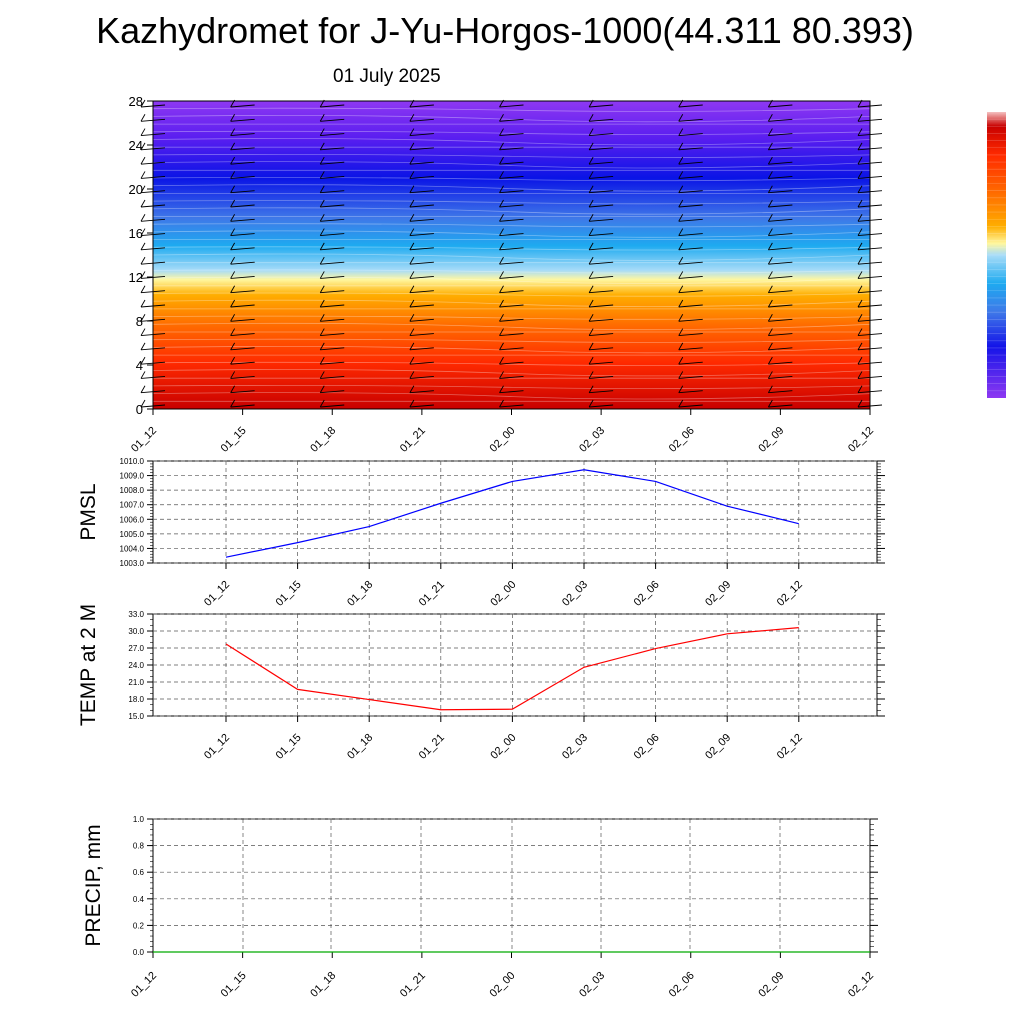 The image size is (1024, 1024). Describe the element at coordinates (136, 189) in the screenshot. I see `y-tick-label: 20` at that location.